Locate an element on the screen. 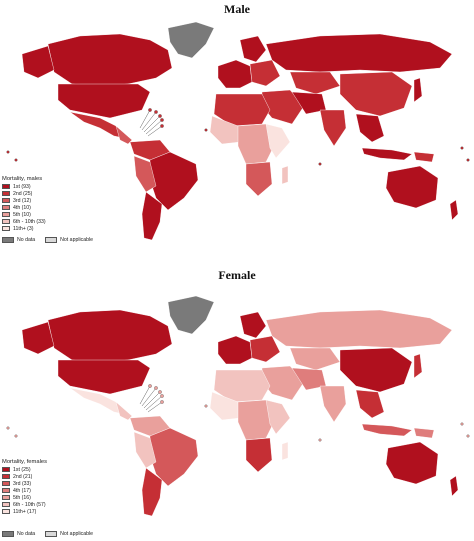 The height and width of the screenshot is (541, 474). peru-bolivia is located at coordinates (145, 450).